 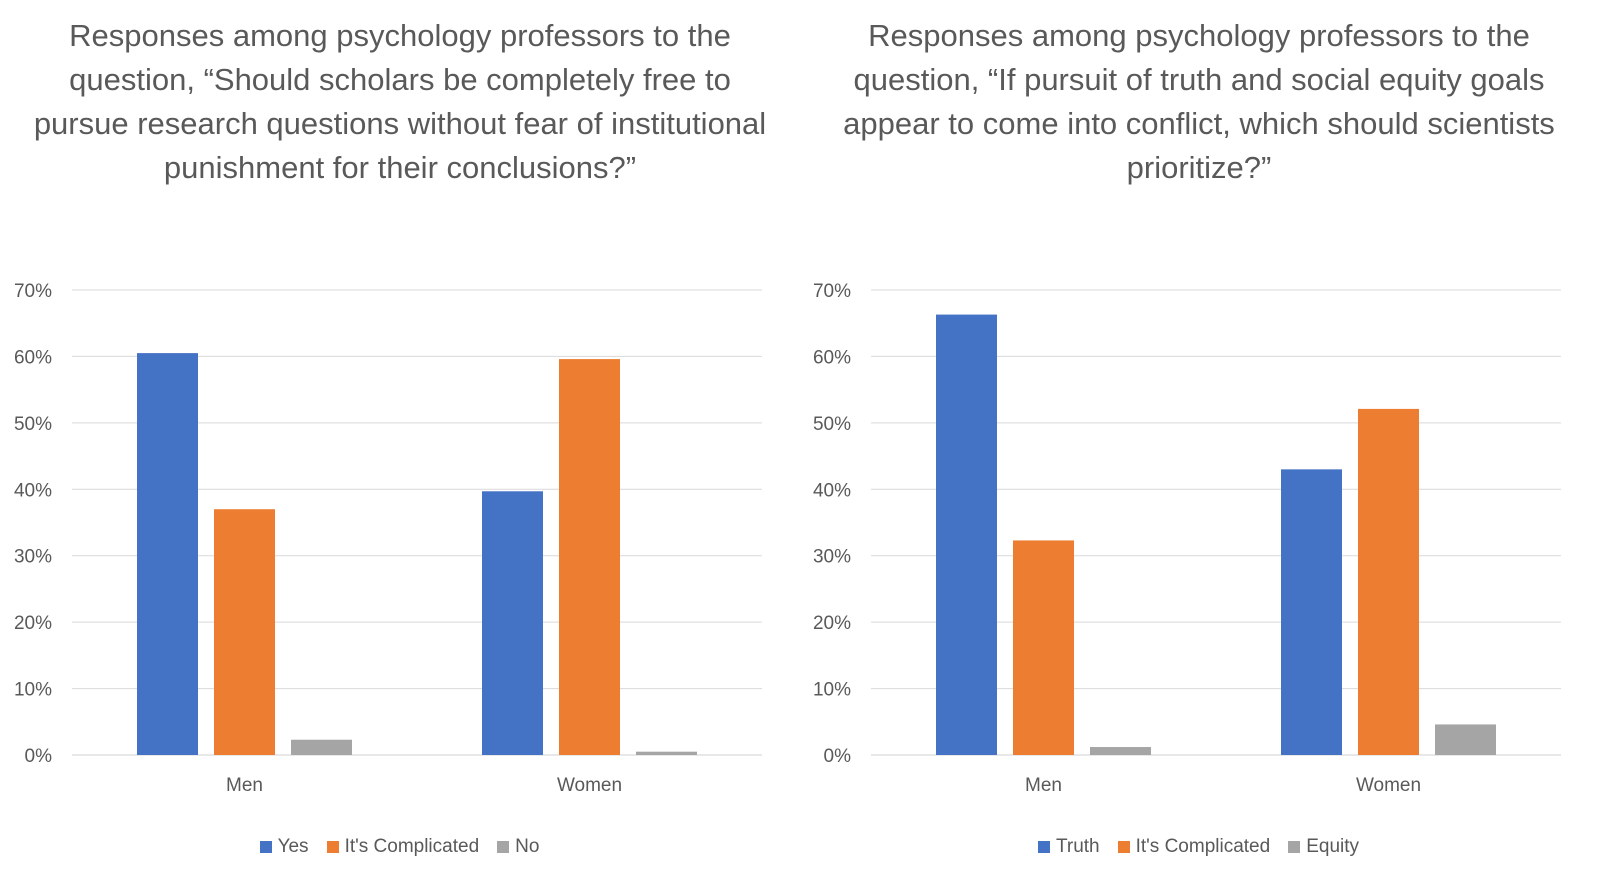 I want to click on legend-item: Yes, so click(x=284, y=847).